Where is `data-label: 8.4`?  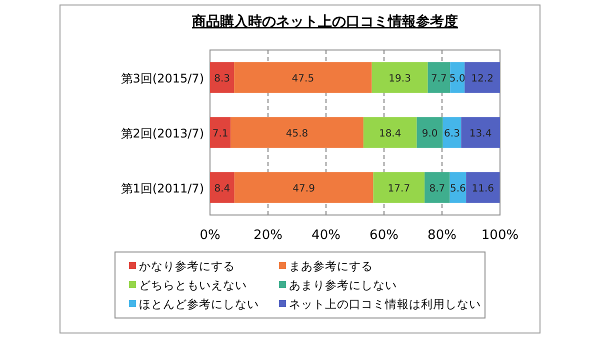 data-label: 8.4 is located at coordinates (222, 189).